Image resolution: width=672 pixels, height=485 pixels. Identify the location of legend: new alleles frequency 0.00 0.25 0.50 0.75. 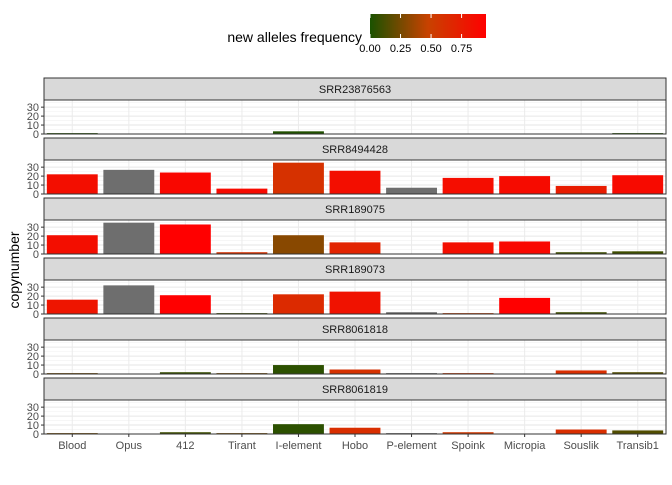
(356, 34).